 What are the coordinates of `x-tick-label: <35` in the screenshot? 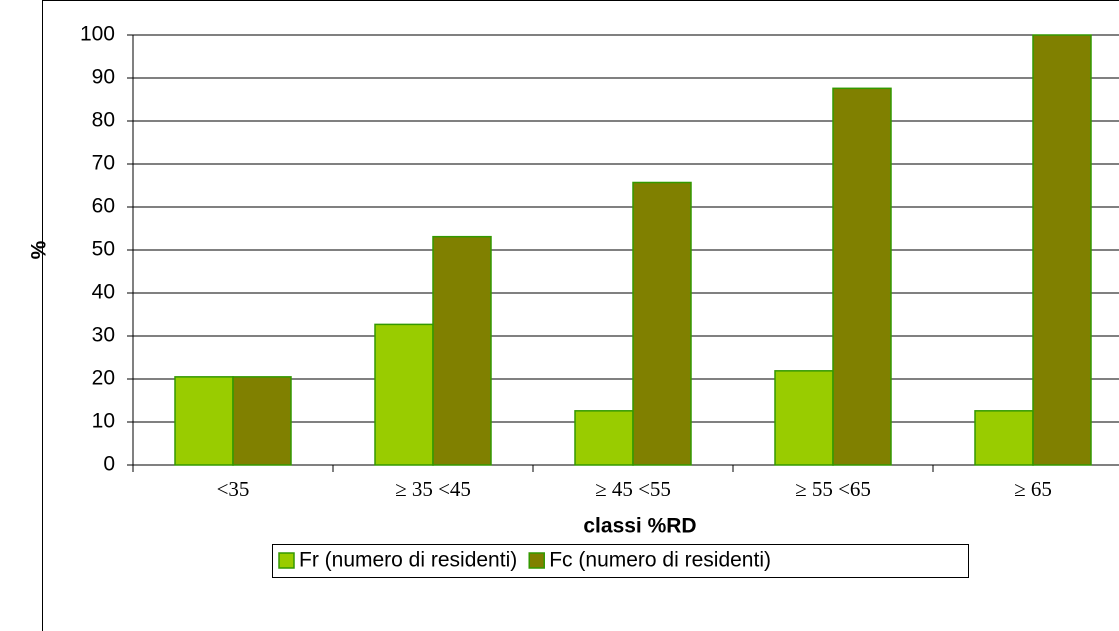 It's located at (233, 489).